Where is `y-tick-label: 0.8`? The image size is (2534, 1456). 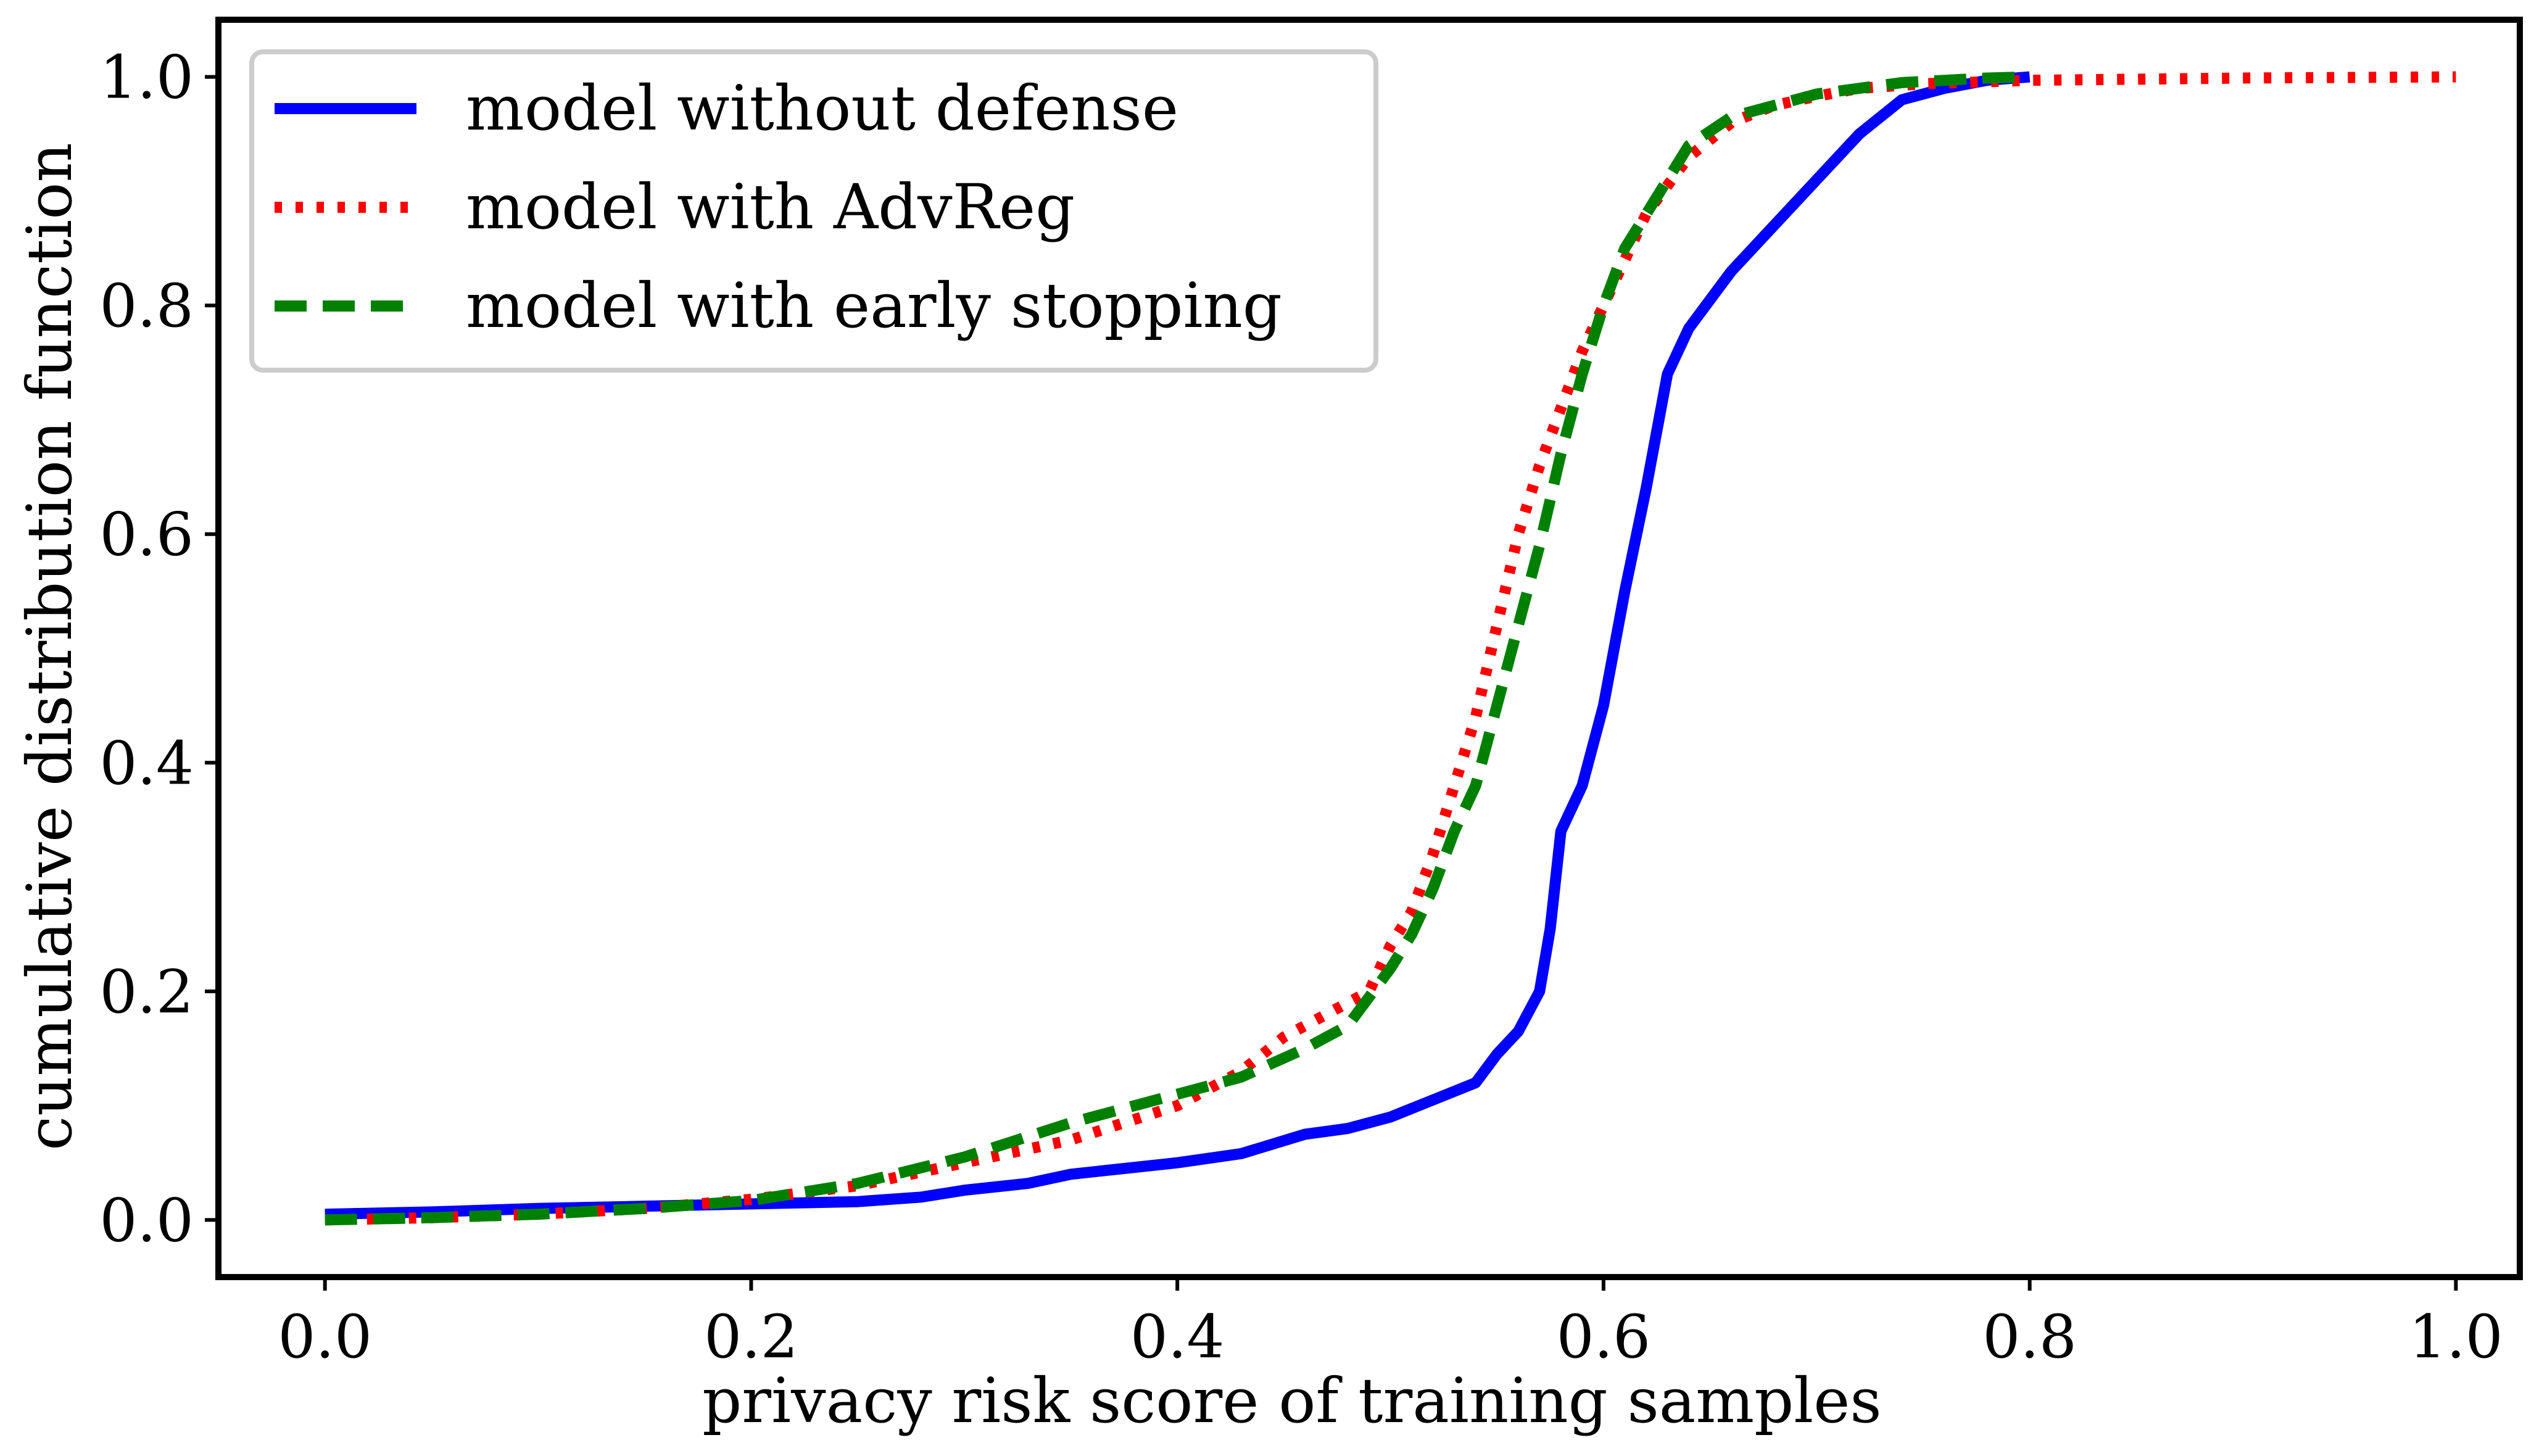 y-tick-label: 0.8 is located at coordinates (146, 306).